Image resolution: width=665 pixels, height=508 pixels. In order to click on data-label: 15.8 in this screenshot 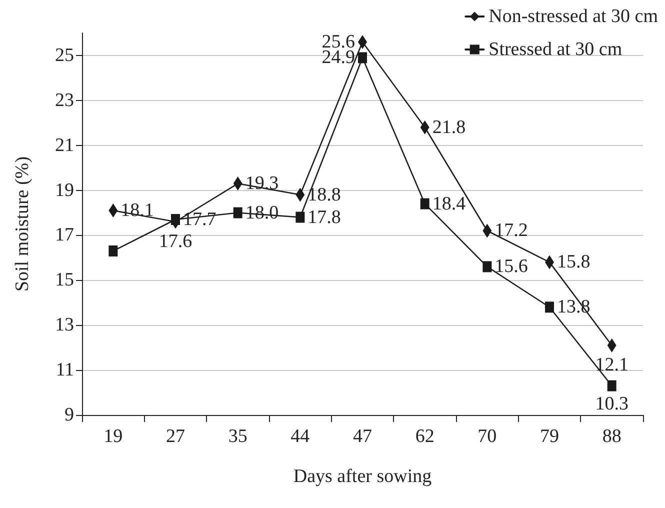, I will do `click(573, 262)`.